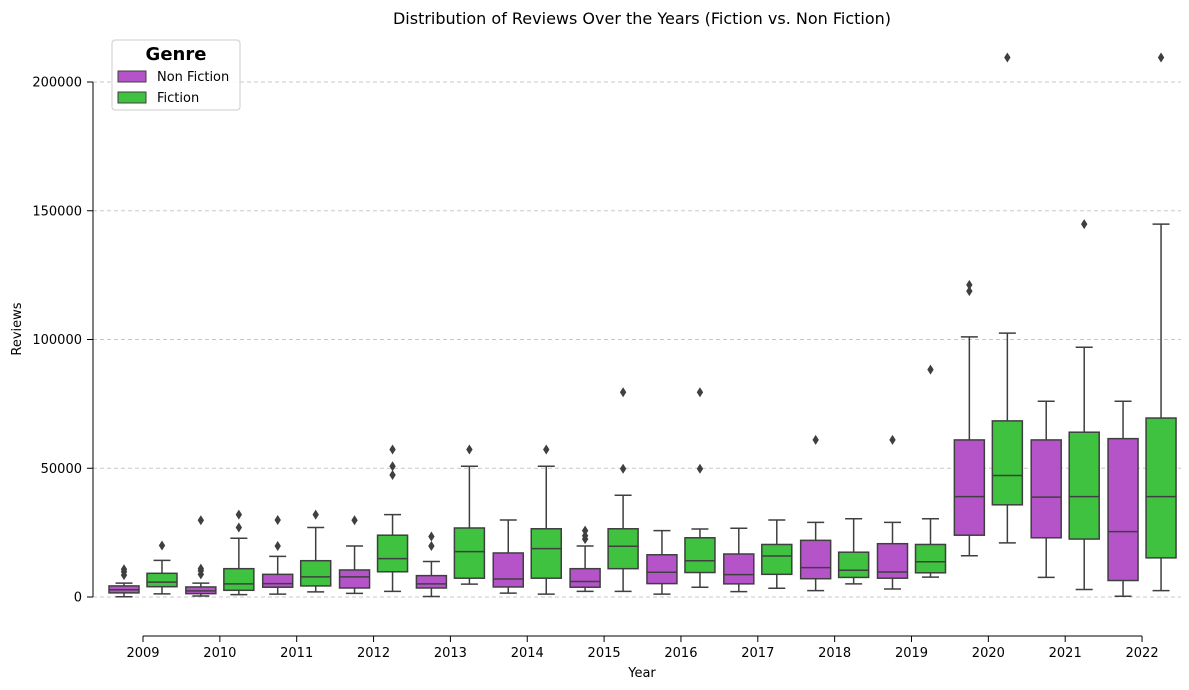 This screenshot has height=690, width=1189. What do you see at coordinates (296, 653) in the screenshot?
I see `x-tick-label-2011: 2011` at bounding box center [296, 653].